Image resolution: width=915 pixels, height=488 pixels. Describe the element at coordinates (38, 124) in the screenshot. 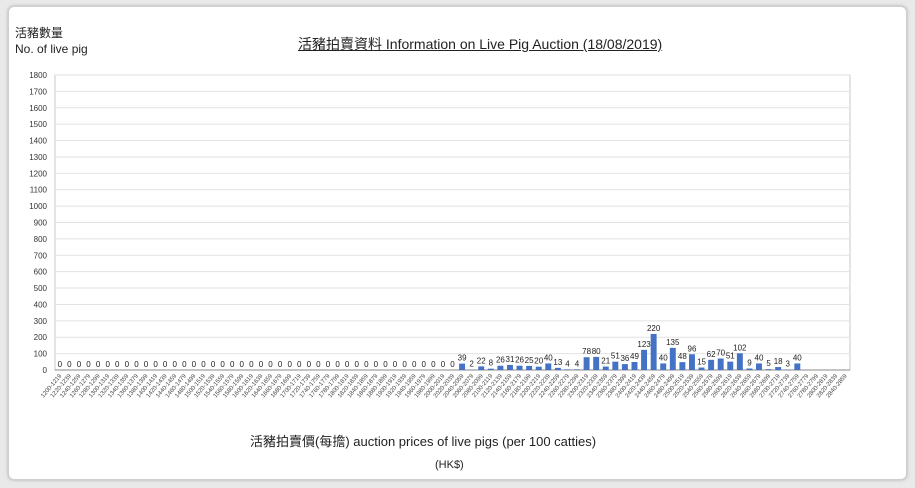

I see `y-tick-label: 1500` at that location.